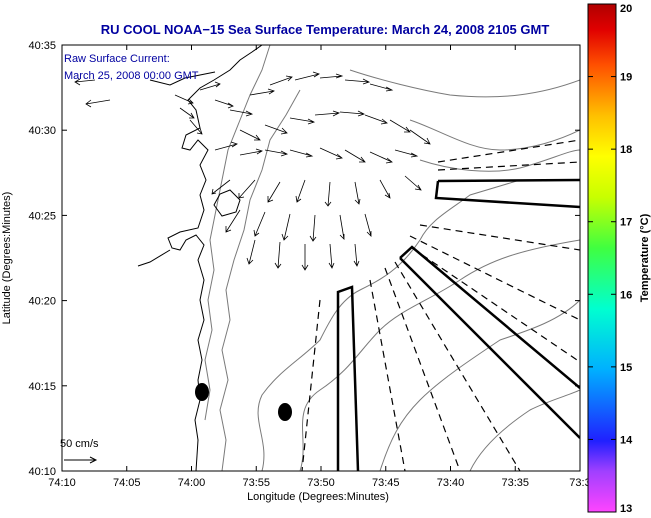 This screenshot has height=518, width=651. I want to click on x-tick-label: 73:50, so click(321, 483).